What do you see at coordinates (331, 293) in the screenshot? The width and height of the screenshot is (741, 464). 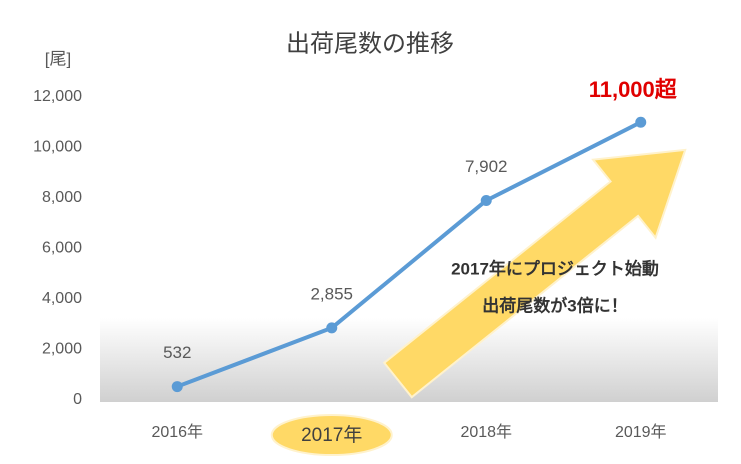 I see `value-label: 2,855` at bounding box center [331, 293].